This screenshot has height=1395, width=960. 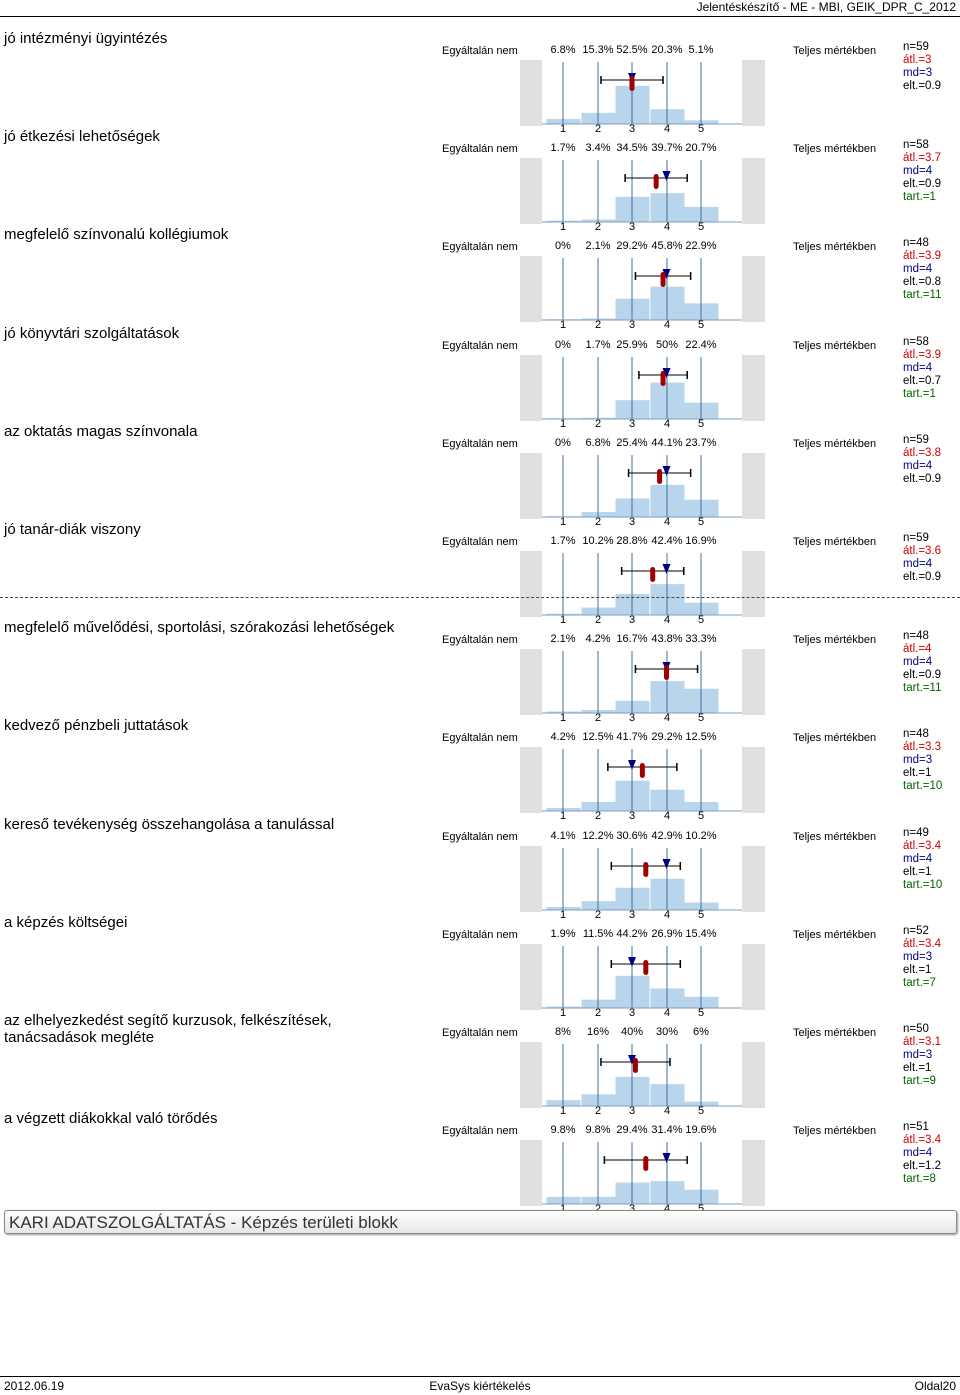 I want to click on stat-sd: elt.=1.2, so click(x=922, y=1166).